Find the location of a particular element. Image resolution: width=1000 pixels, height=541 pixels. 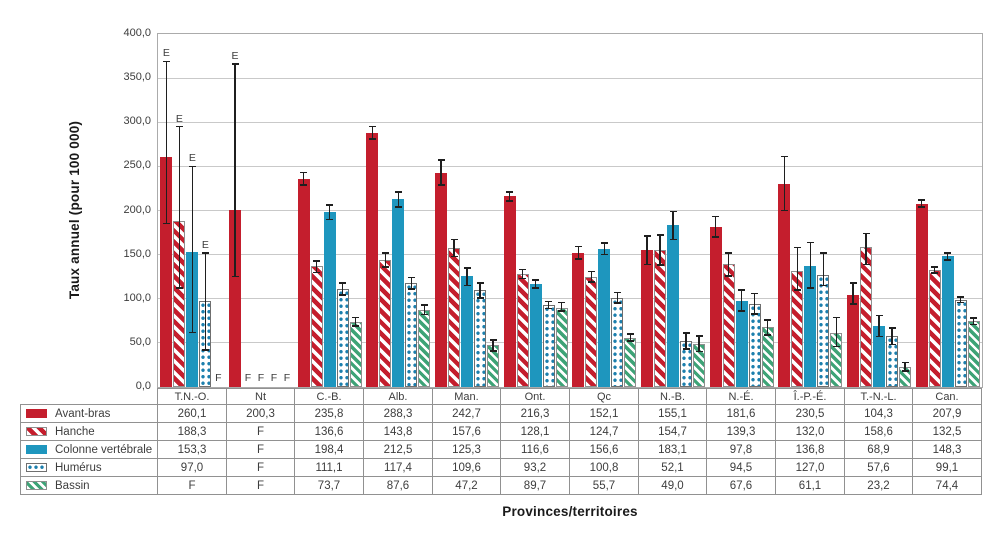

bar-humerus-tnl is located at coordinates (892, 361).